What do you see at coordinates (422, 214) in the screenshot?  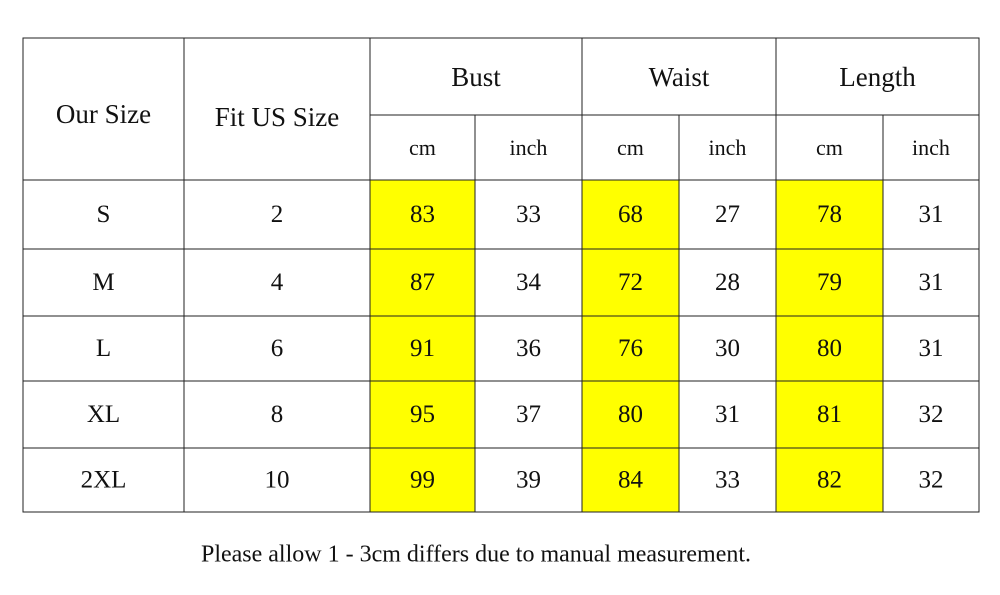 I see `table-cell: 83` at bounding box center [422, 214].